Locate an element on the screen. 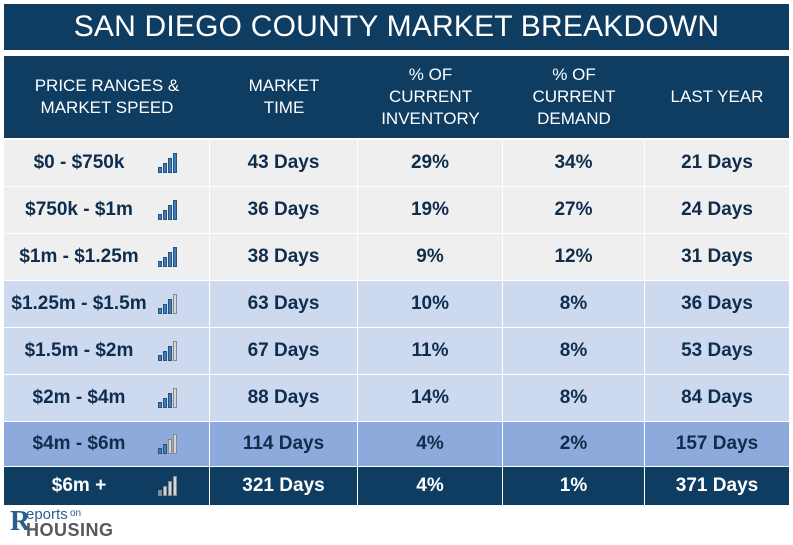 The image size is (793, 545). table-row: $750k - $1m 36 Days 19% 27% 24 Days is located at coordinates (396, 210).